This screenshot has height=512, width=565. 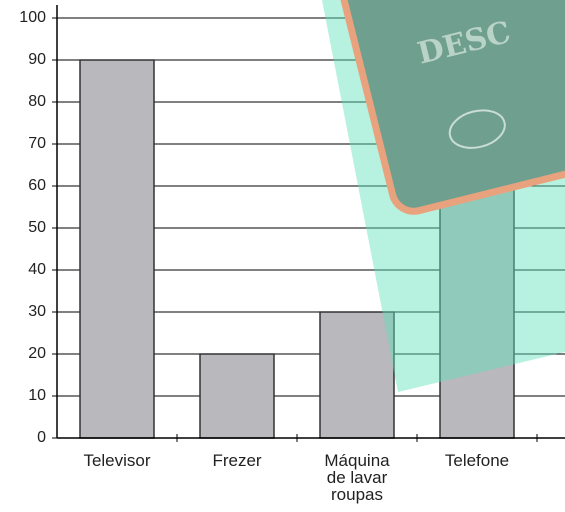 What do you see at coordinates (37, 311) in the screenshot?
I see `y-tick-label: 30` at bounding box center [37, 311].